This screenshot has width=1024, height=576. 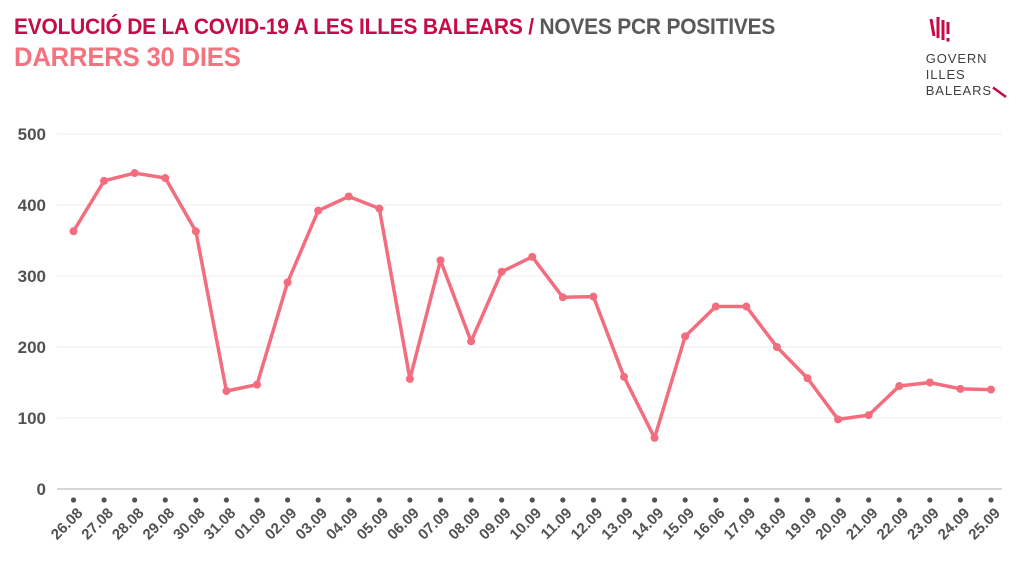 What do you see at coordinates (32, 134) in the screenshot?
I see `y-axis-label: 500` at bounding box center [32, 134].